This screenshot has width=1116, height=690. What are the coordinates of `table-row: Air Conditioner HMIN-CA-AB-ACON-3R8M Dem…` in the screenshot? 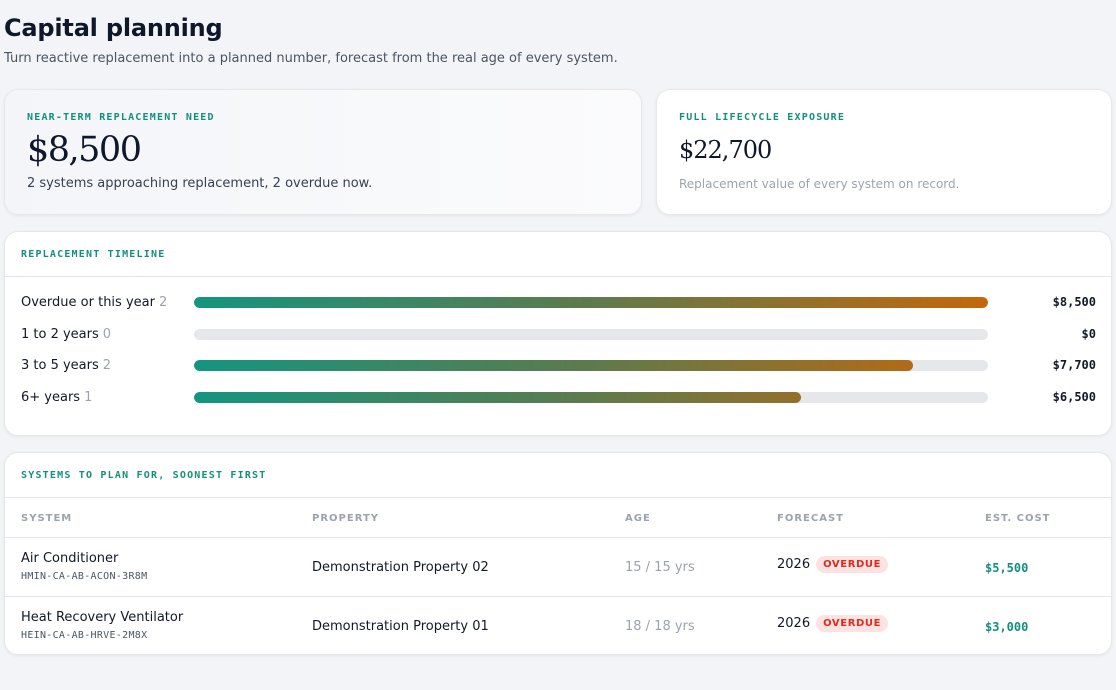 It's located at (558, 567).